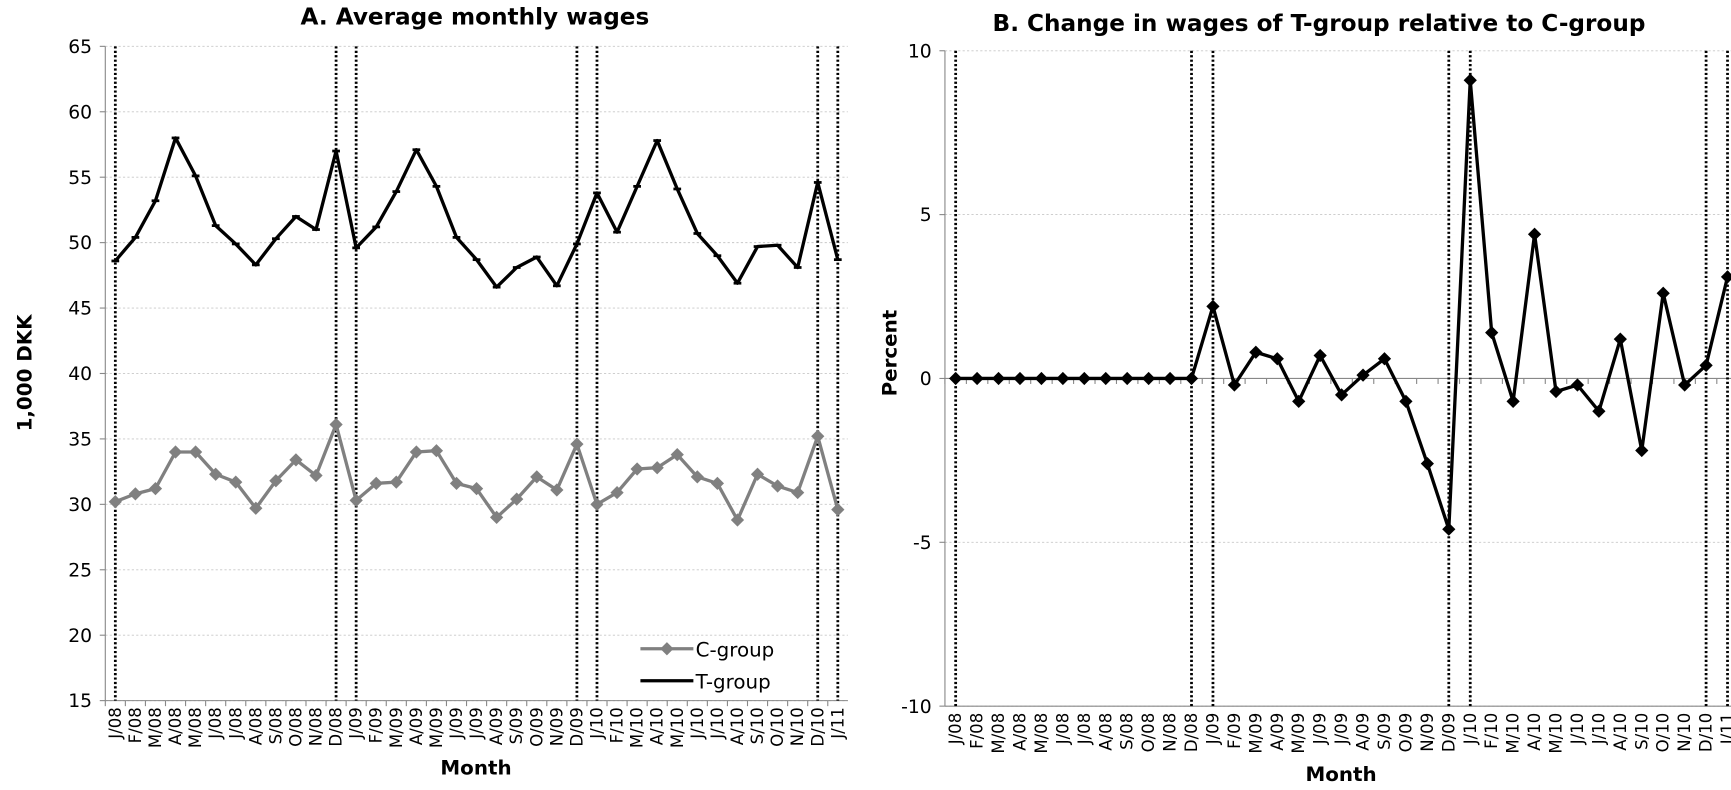 The height and width of the screenshot is (790, 1731). I want to click on chart-title: A. Average monthly wages, so click(475, 16).